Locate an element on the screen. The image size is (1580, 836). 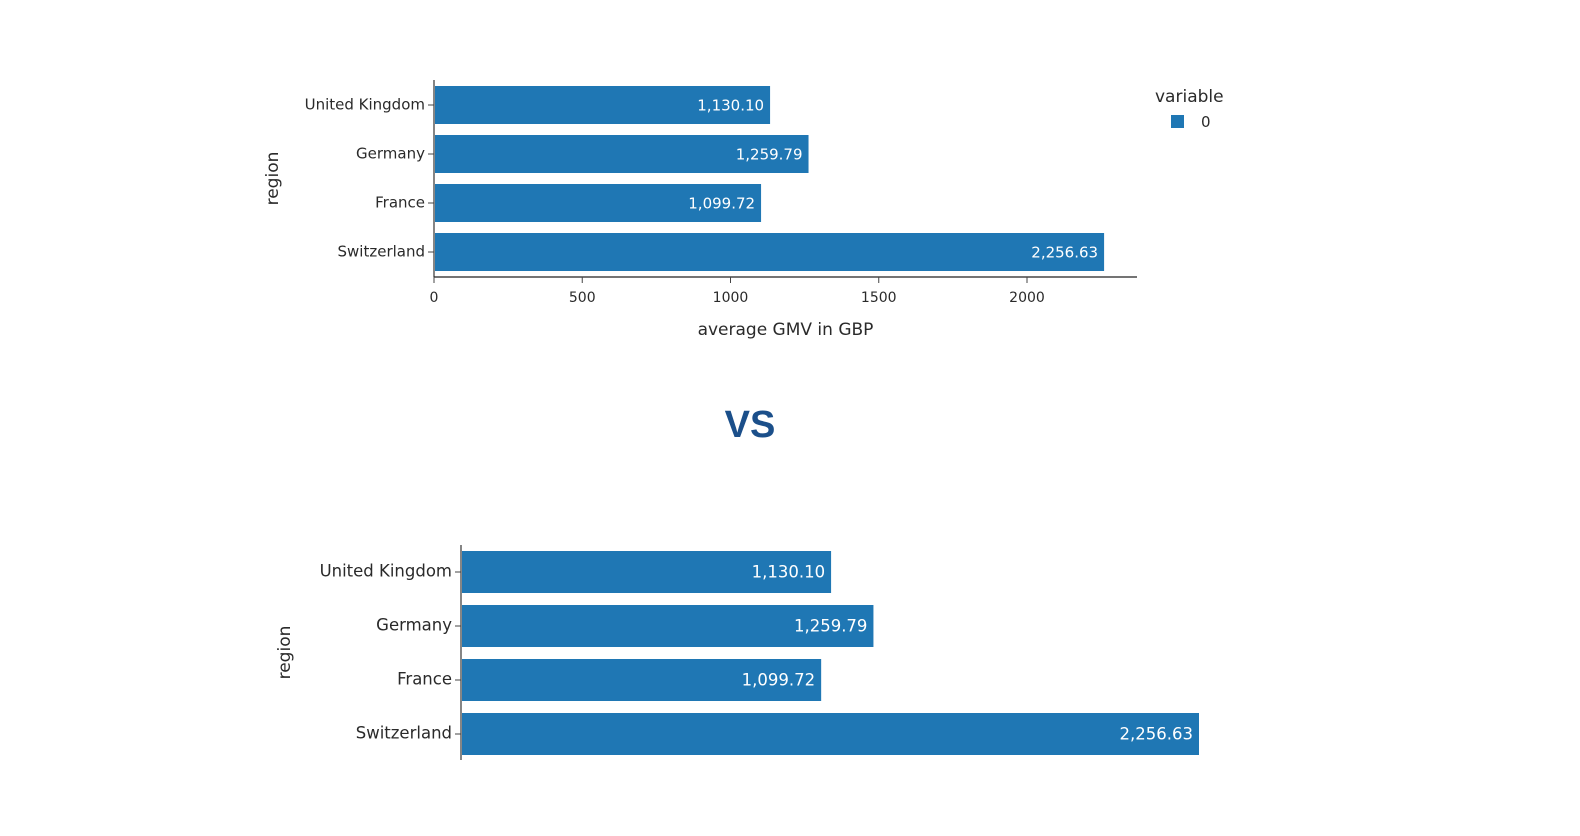
chart1-x-tick-label-4: 2000 is located at coordinates (1027, 298).